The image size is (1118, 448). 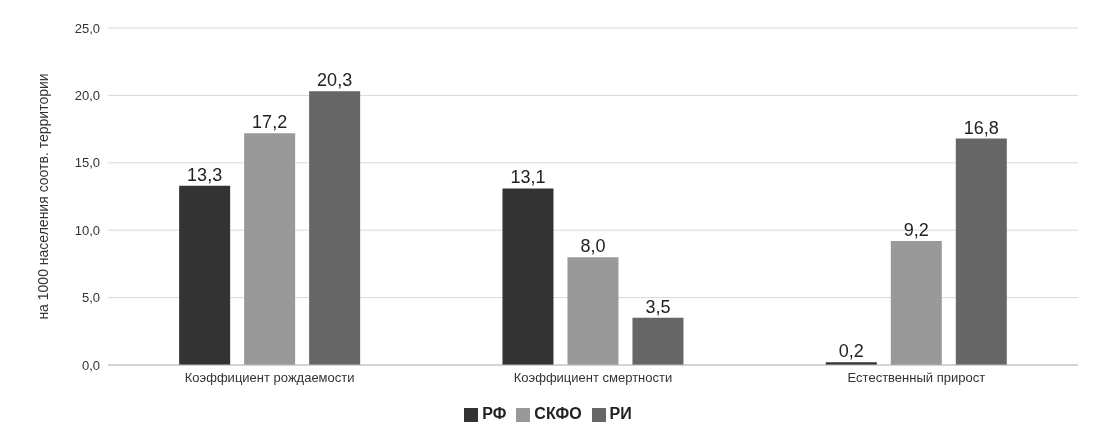 What do you see at coordinates (620, 413) in the screenshot?
I see `legend-label: РИ` at bounding box center [620, 413].